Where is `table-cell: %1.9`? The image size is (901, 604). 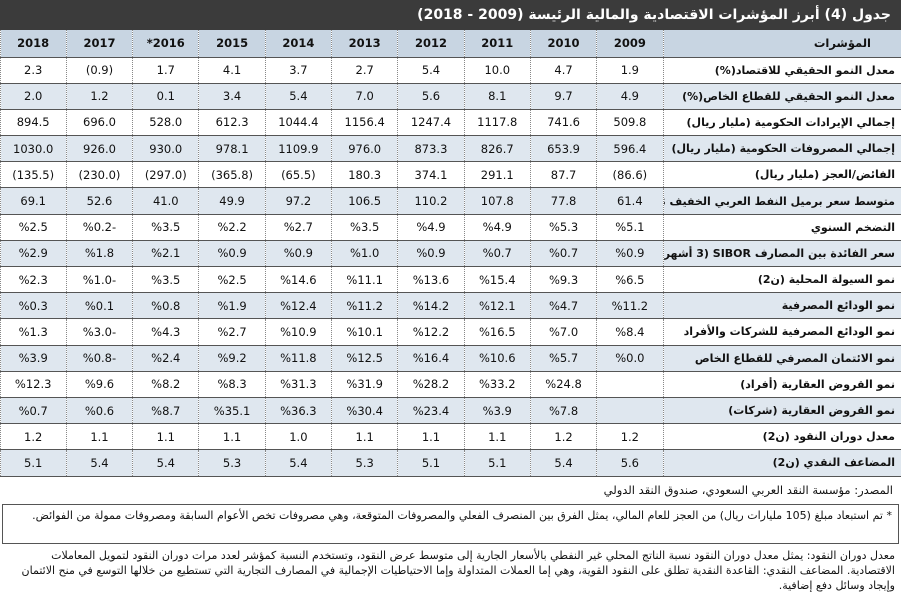
table-cell: %1.9 is located at coordinates (232, 306).